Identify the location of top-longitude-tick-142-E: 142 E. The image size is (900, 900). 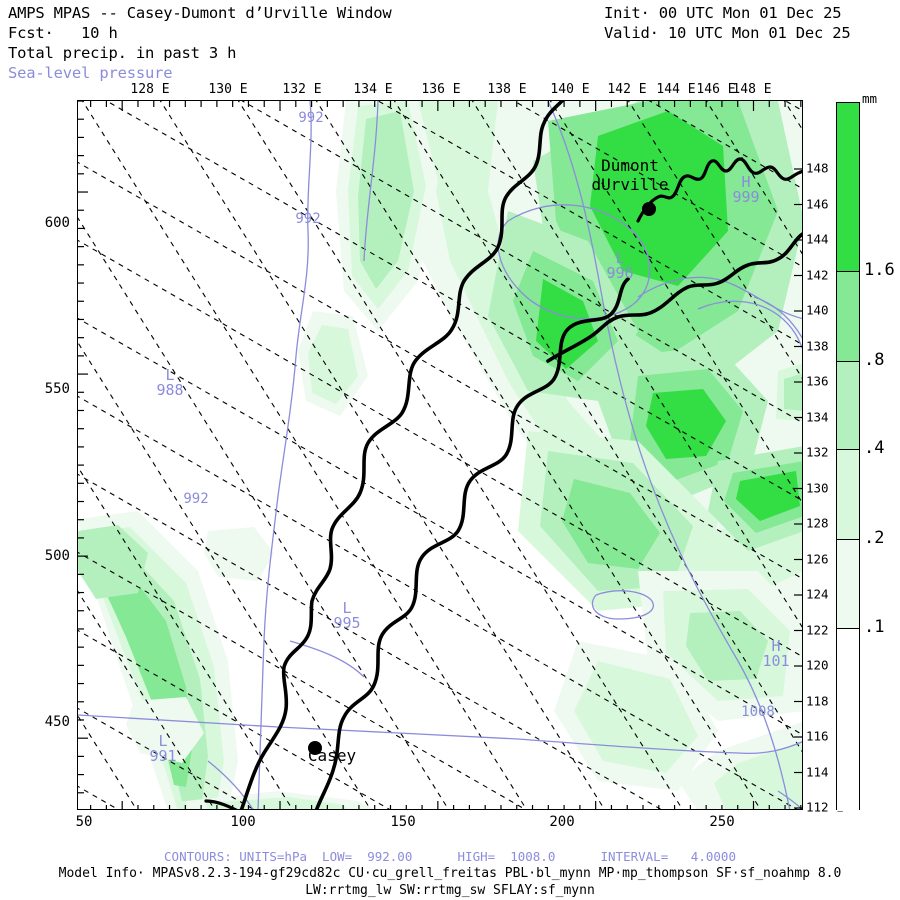
(627, 89).